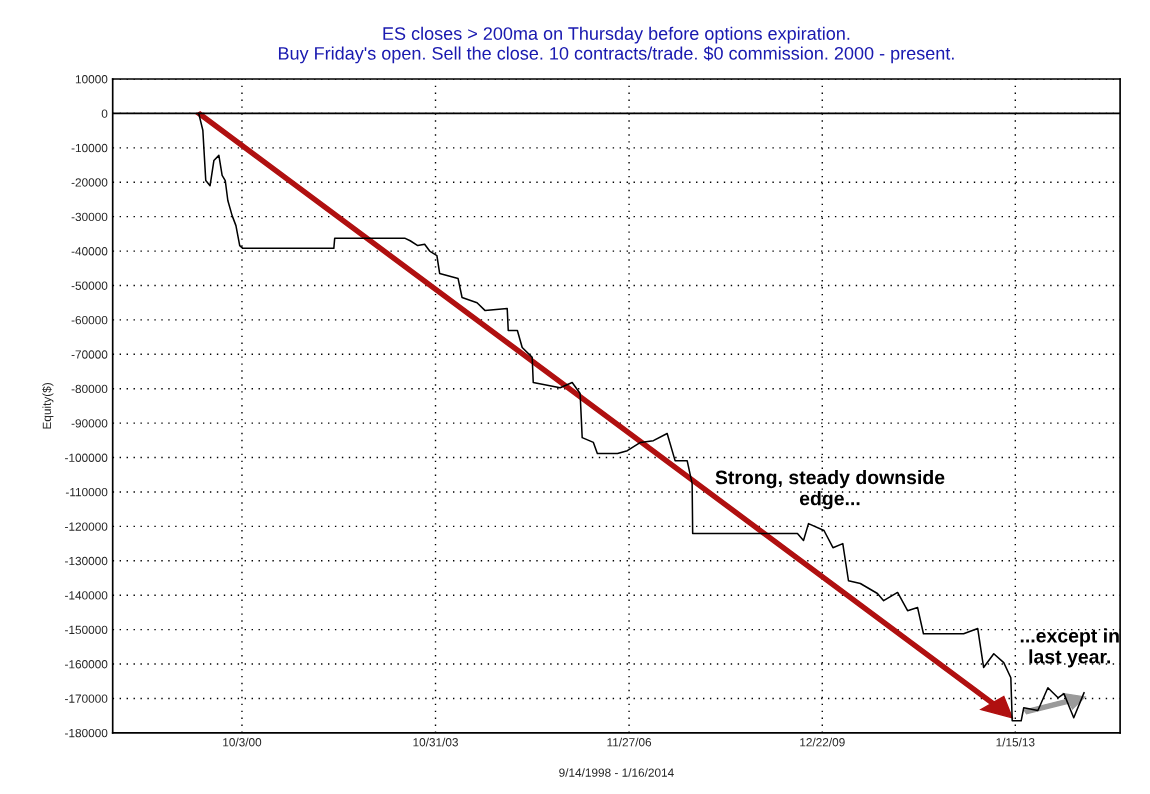 Image resolution: width=1150 pixels, height=794 pixels. Describe the element at coordinates (89, 148) in the screenshot. I see `y-tick-label: -10000` at that location.